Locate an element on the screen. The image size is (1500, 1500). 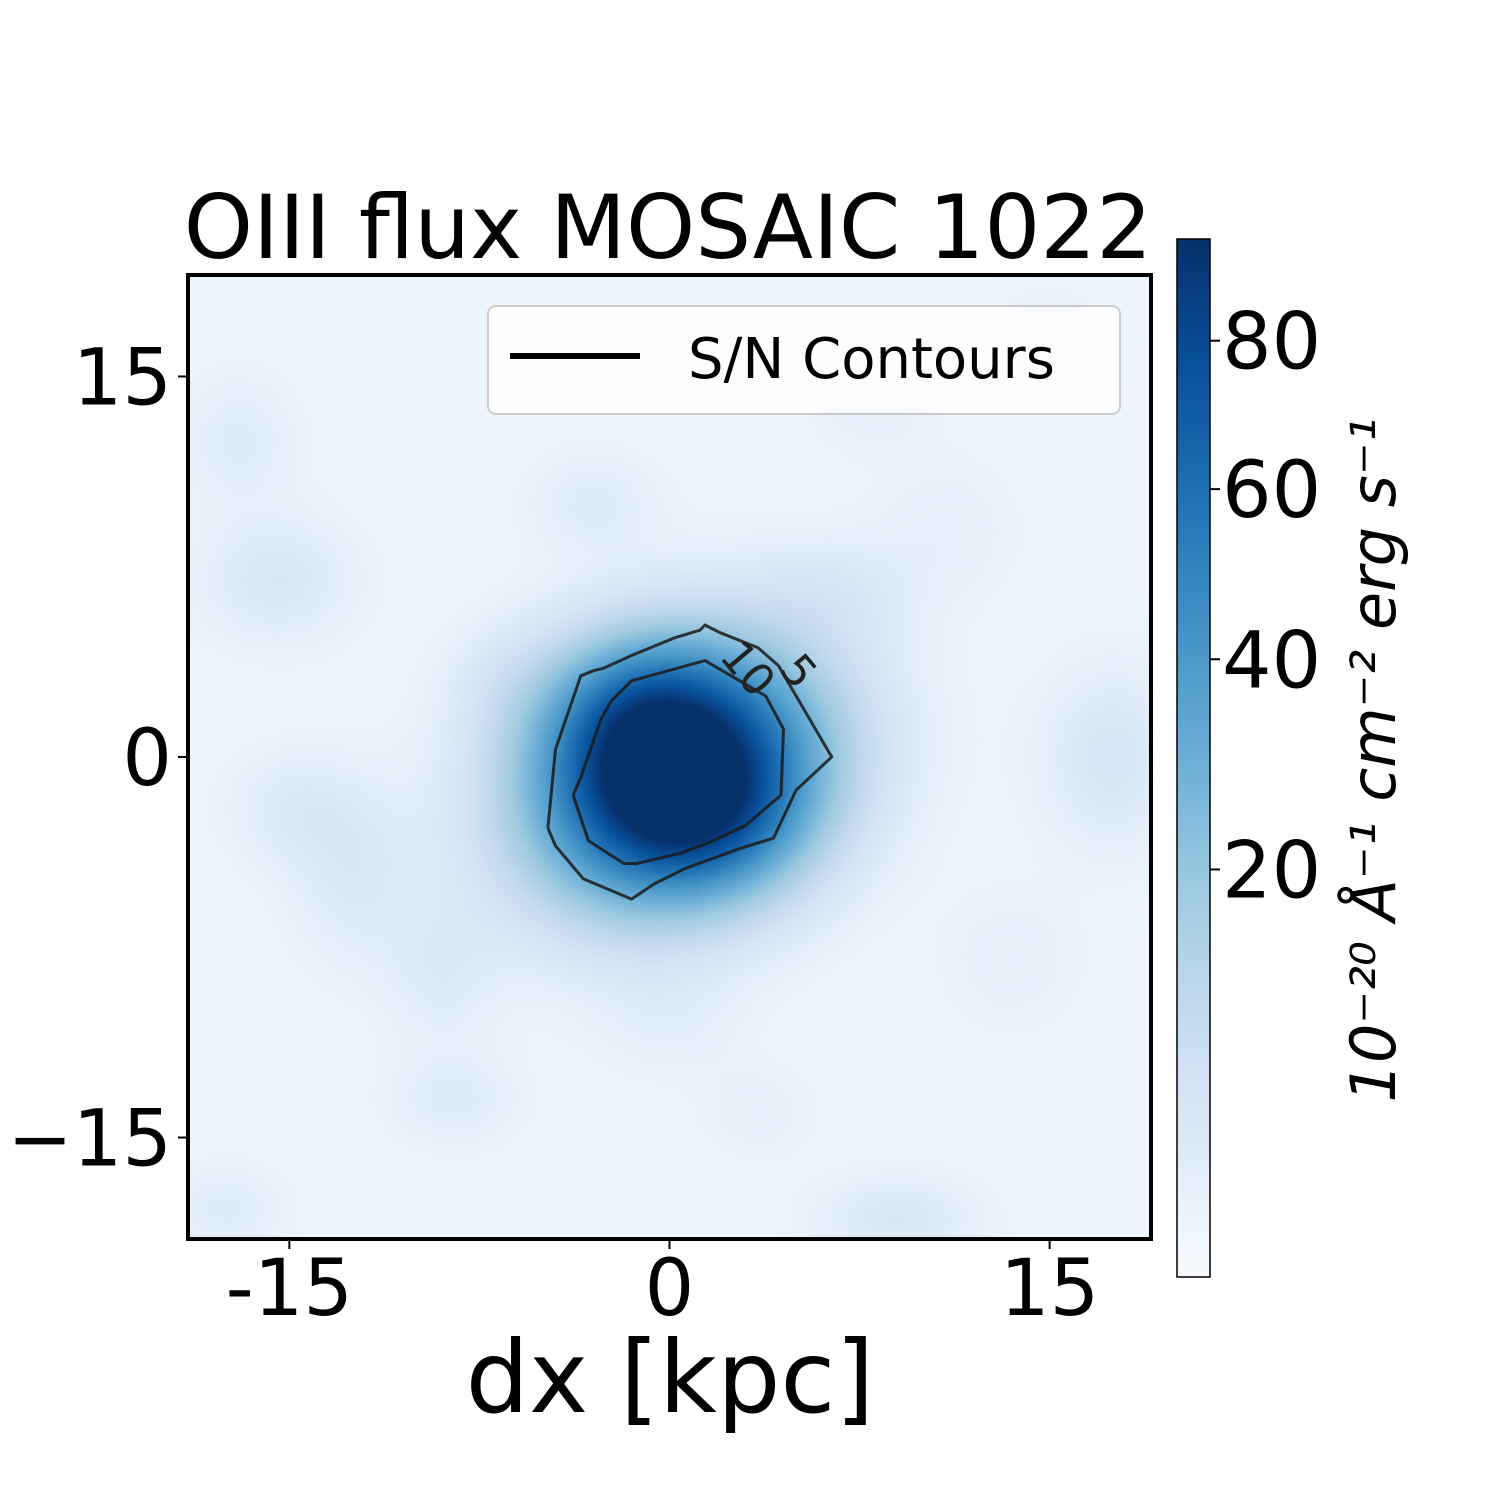
x-axis-label: dx [kpc] is located at coordinates (670, 1377).